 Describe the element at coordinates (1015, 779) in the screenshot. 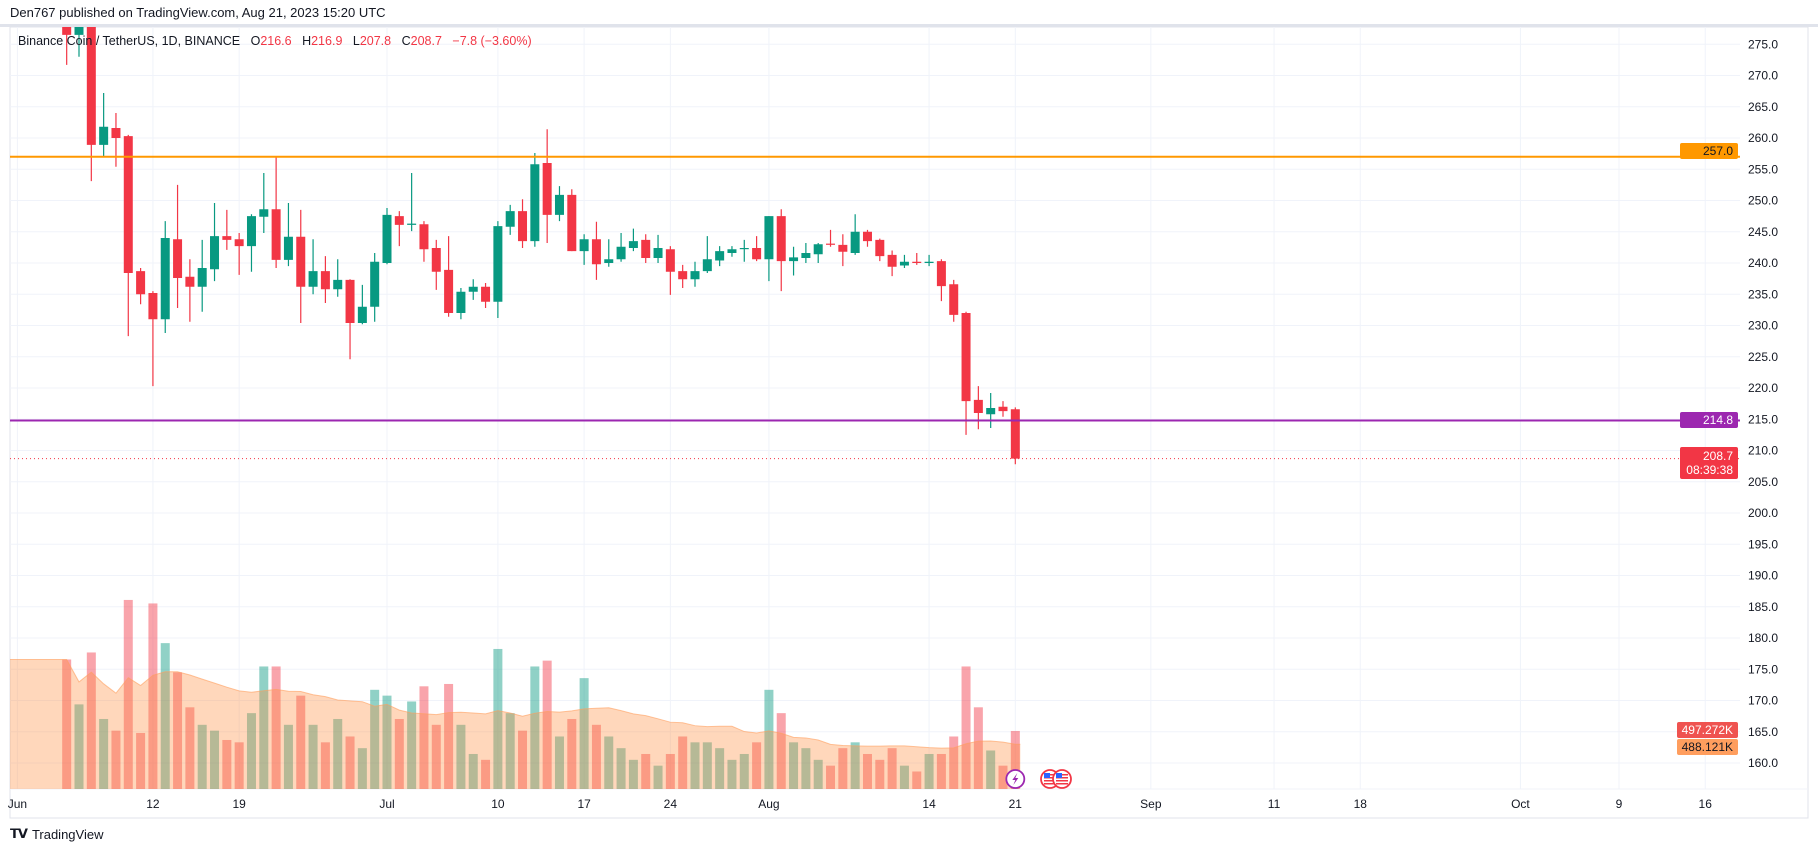

I see `lightning-icon` at that location.